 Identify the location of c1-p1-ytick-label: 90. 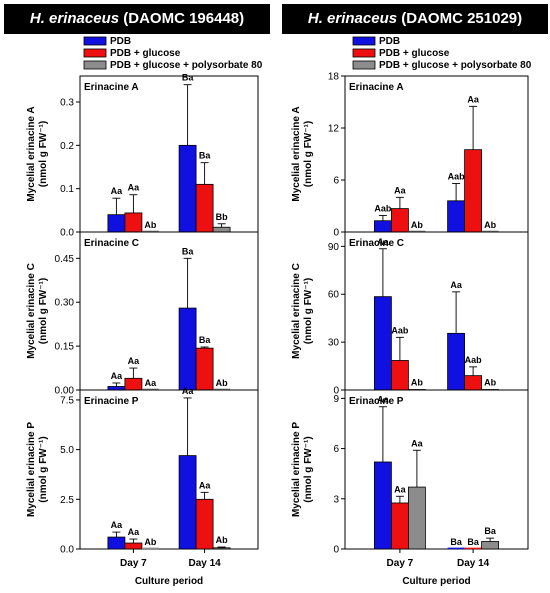
(334, 247).